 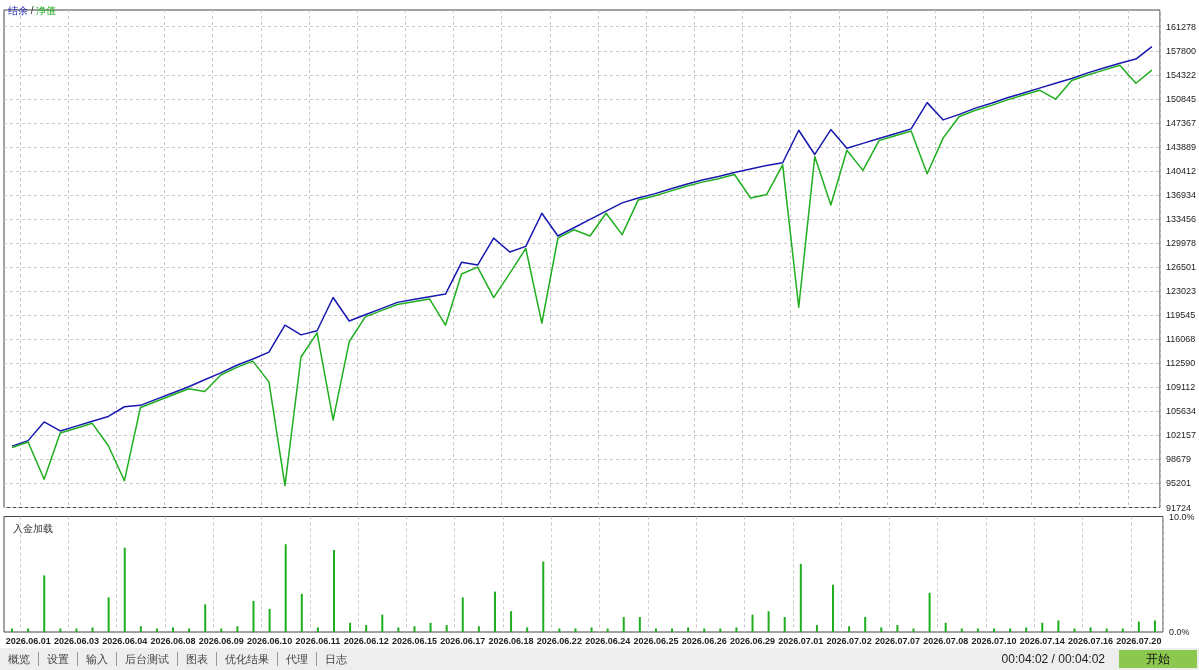 I want to click on y-tick-label: 143889, so click(x=1181, y=146).